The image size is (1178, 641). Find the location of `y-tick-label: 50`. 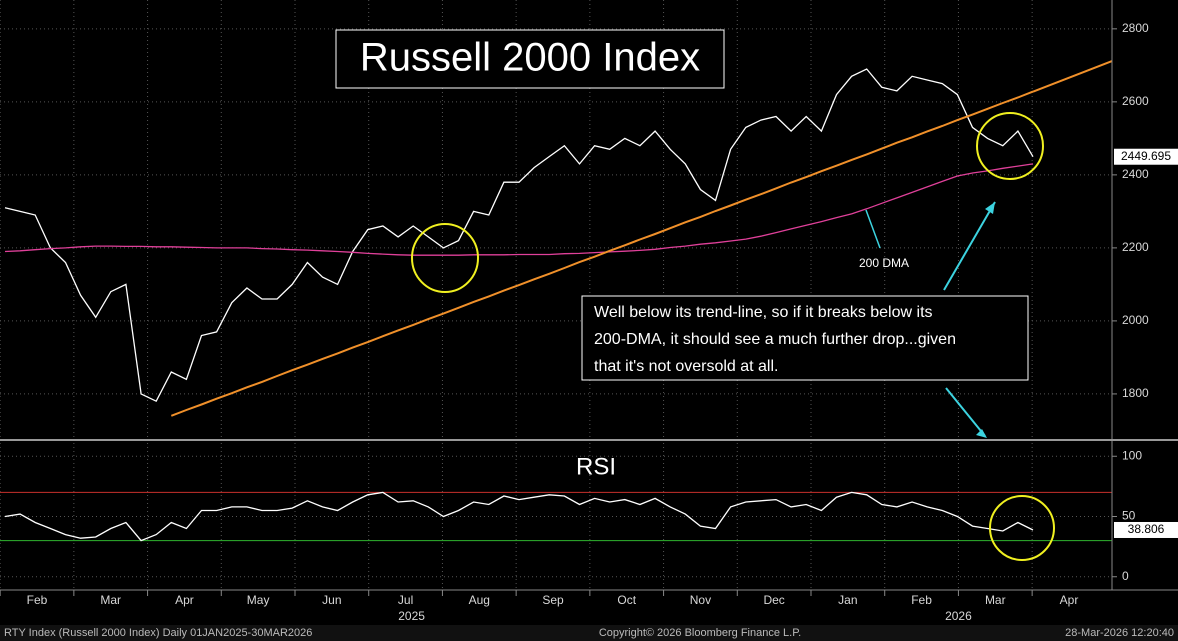

y-tick-label: 50 is located at coordinates (1129, 516).